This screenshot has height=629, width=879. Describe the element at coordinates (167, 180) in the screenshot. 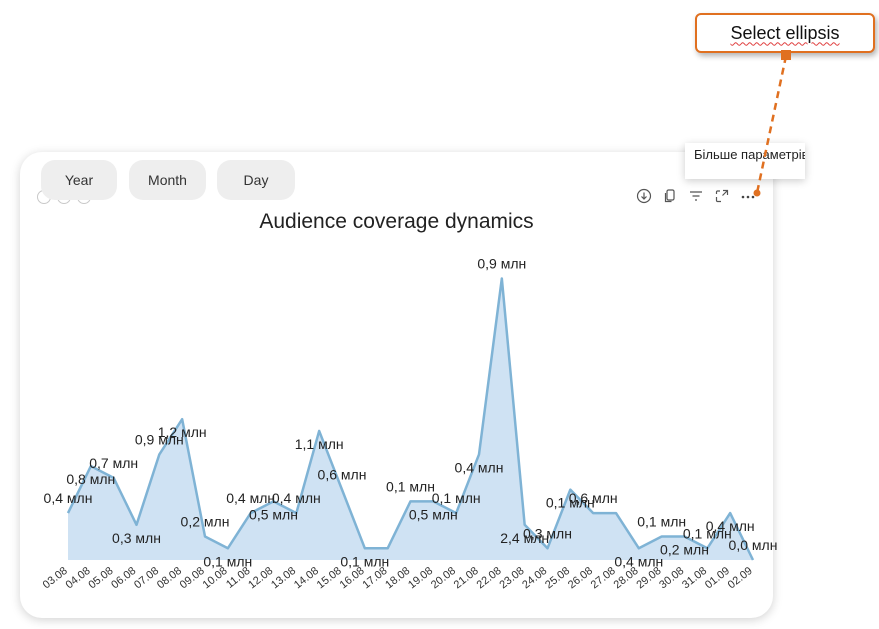

I see `filter-month-button: Month` at that location.